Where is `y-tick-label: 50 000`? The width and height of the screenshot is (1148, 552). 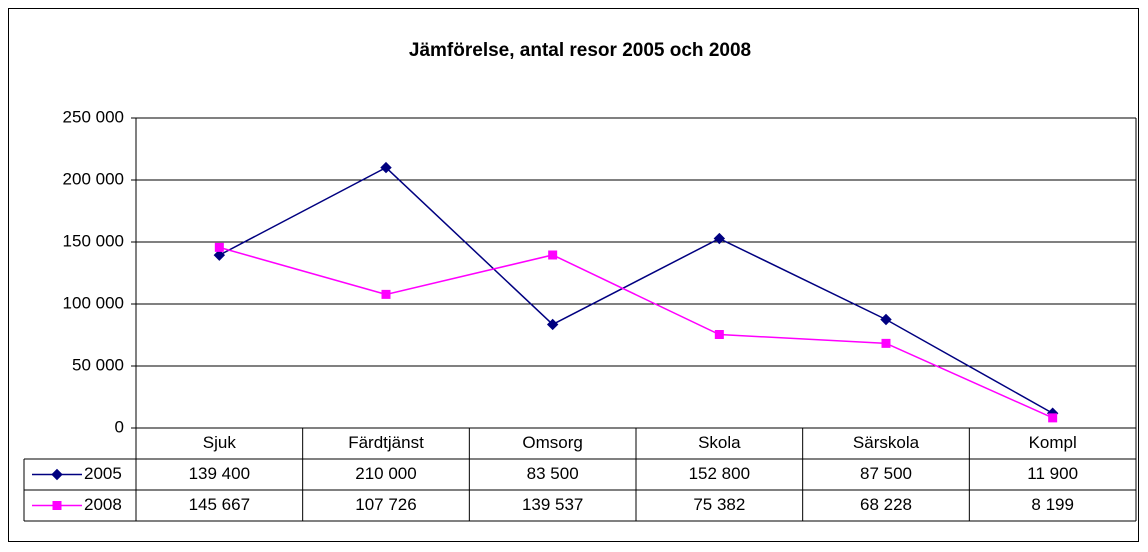 y-tick-label: 50 000 is located at coordinates (98, 364).